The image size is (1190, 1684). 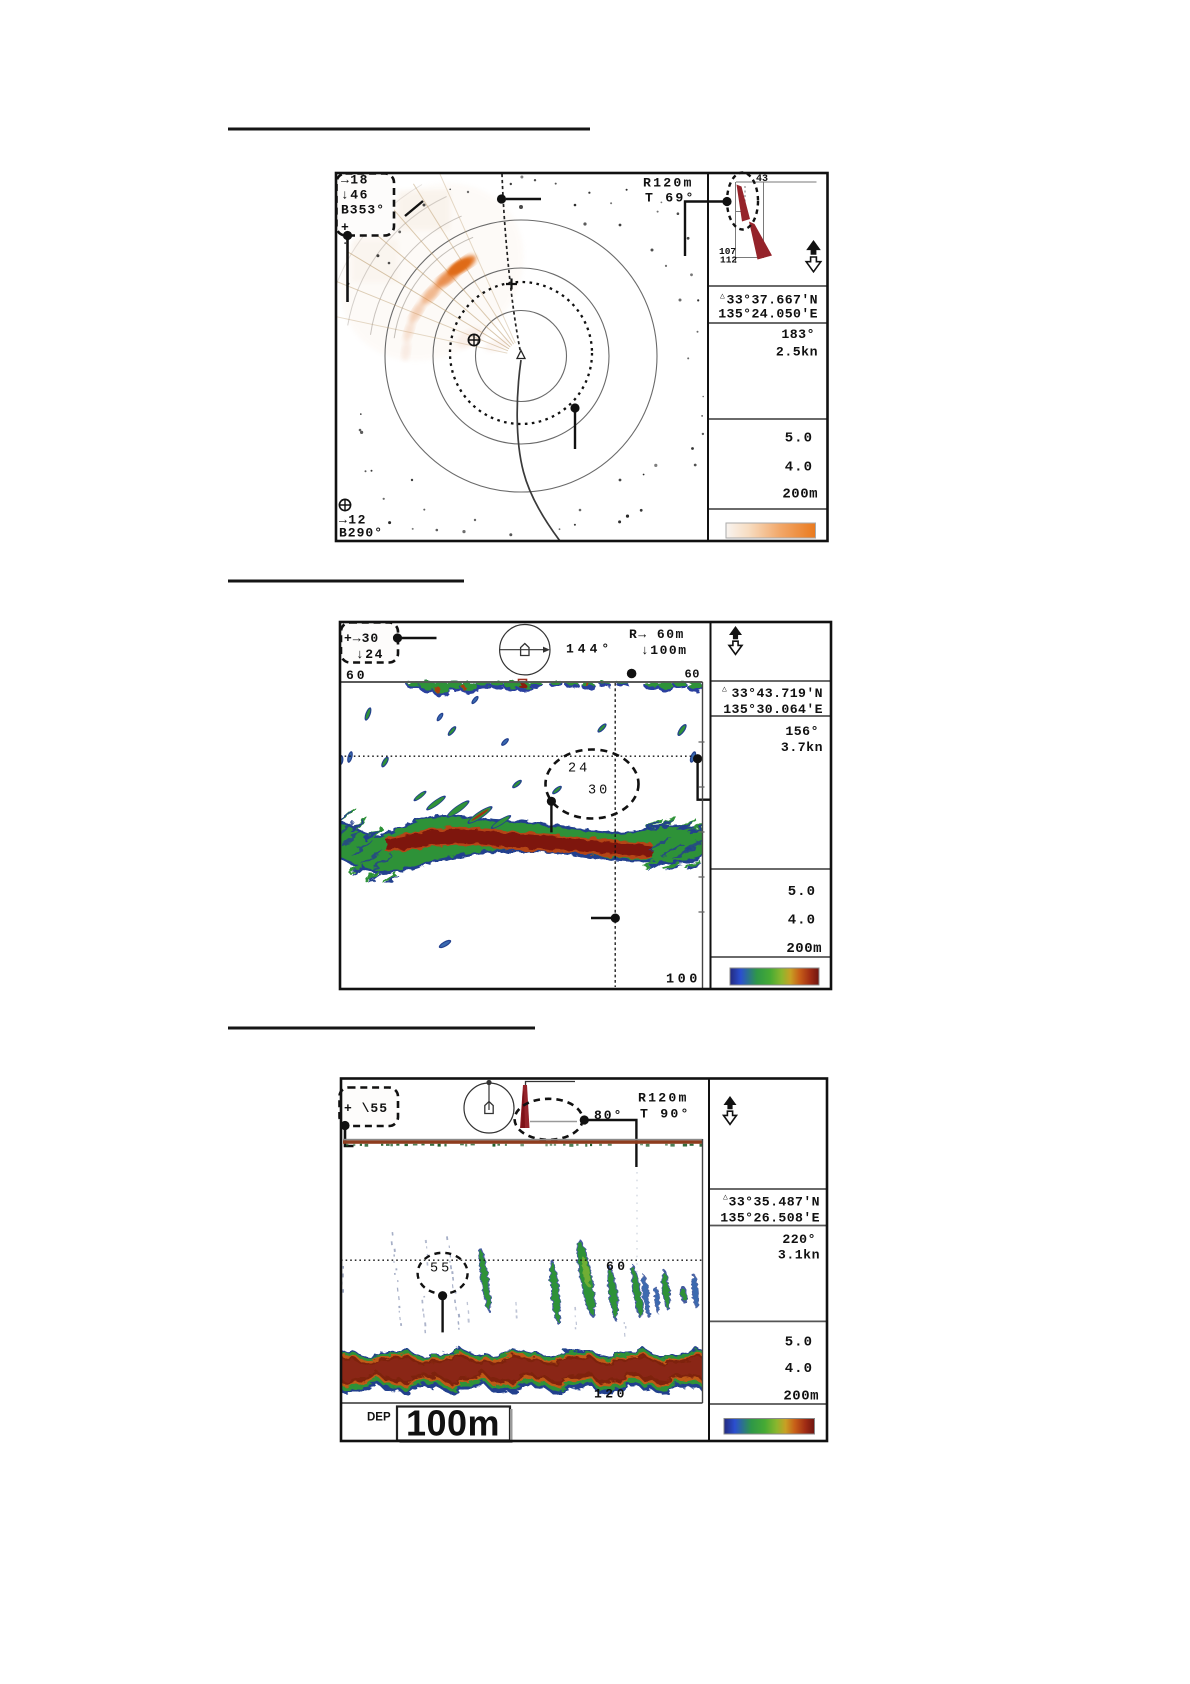 I want to click on svg-text: 112, so click(x=728, y=260).